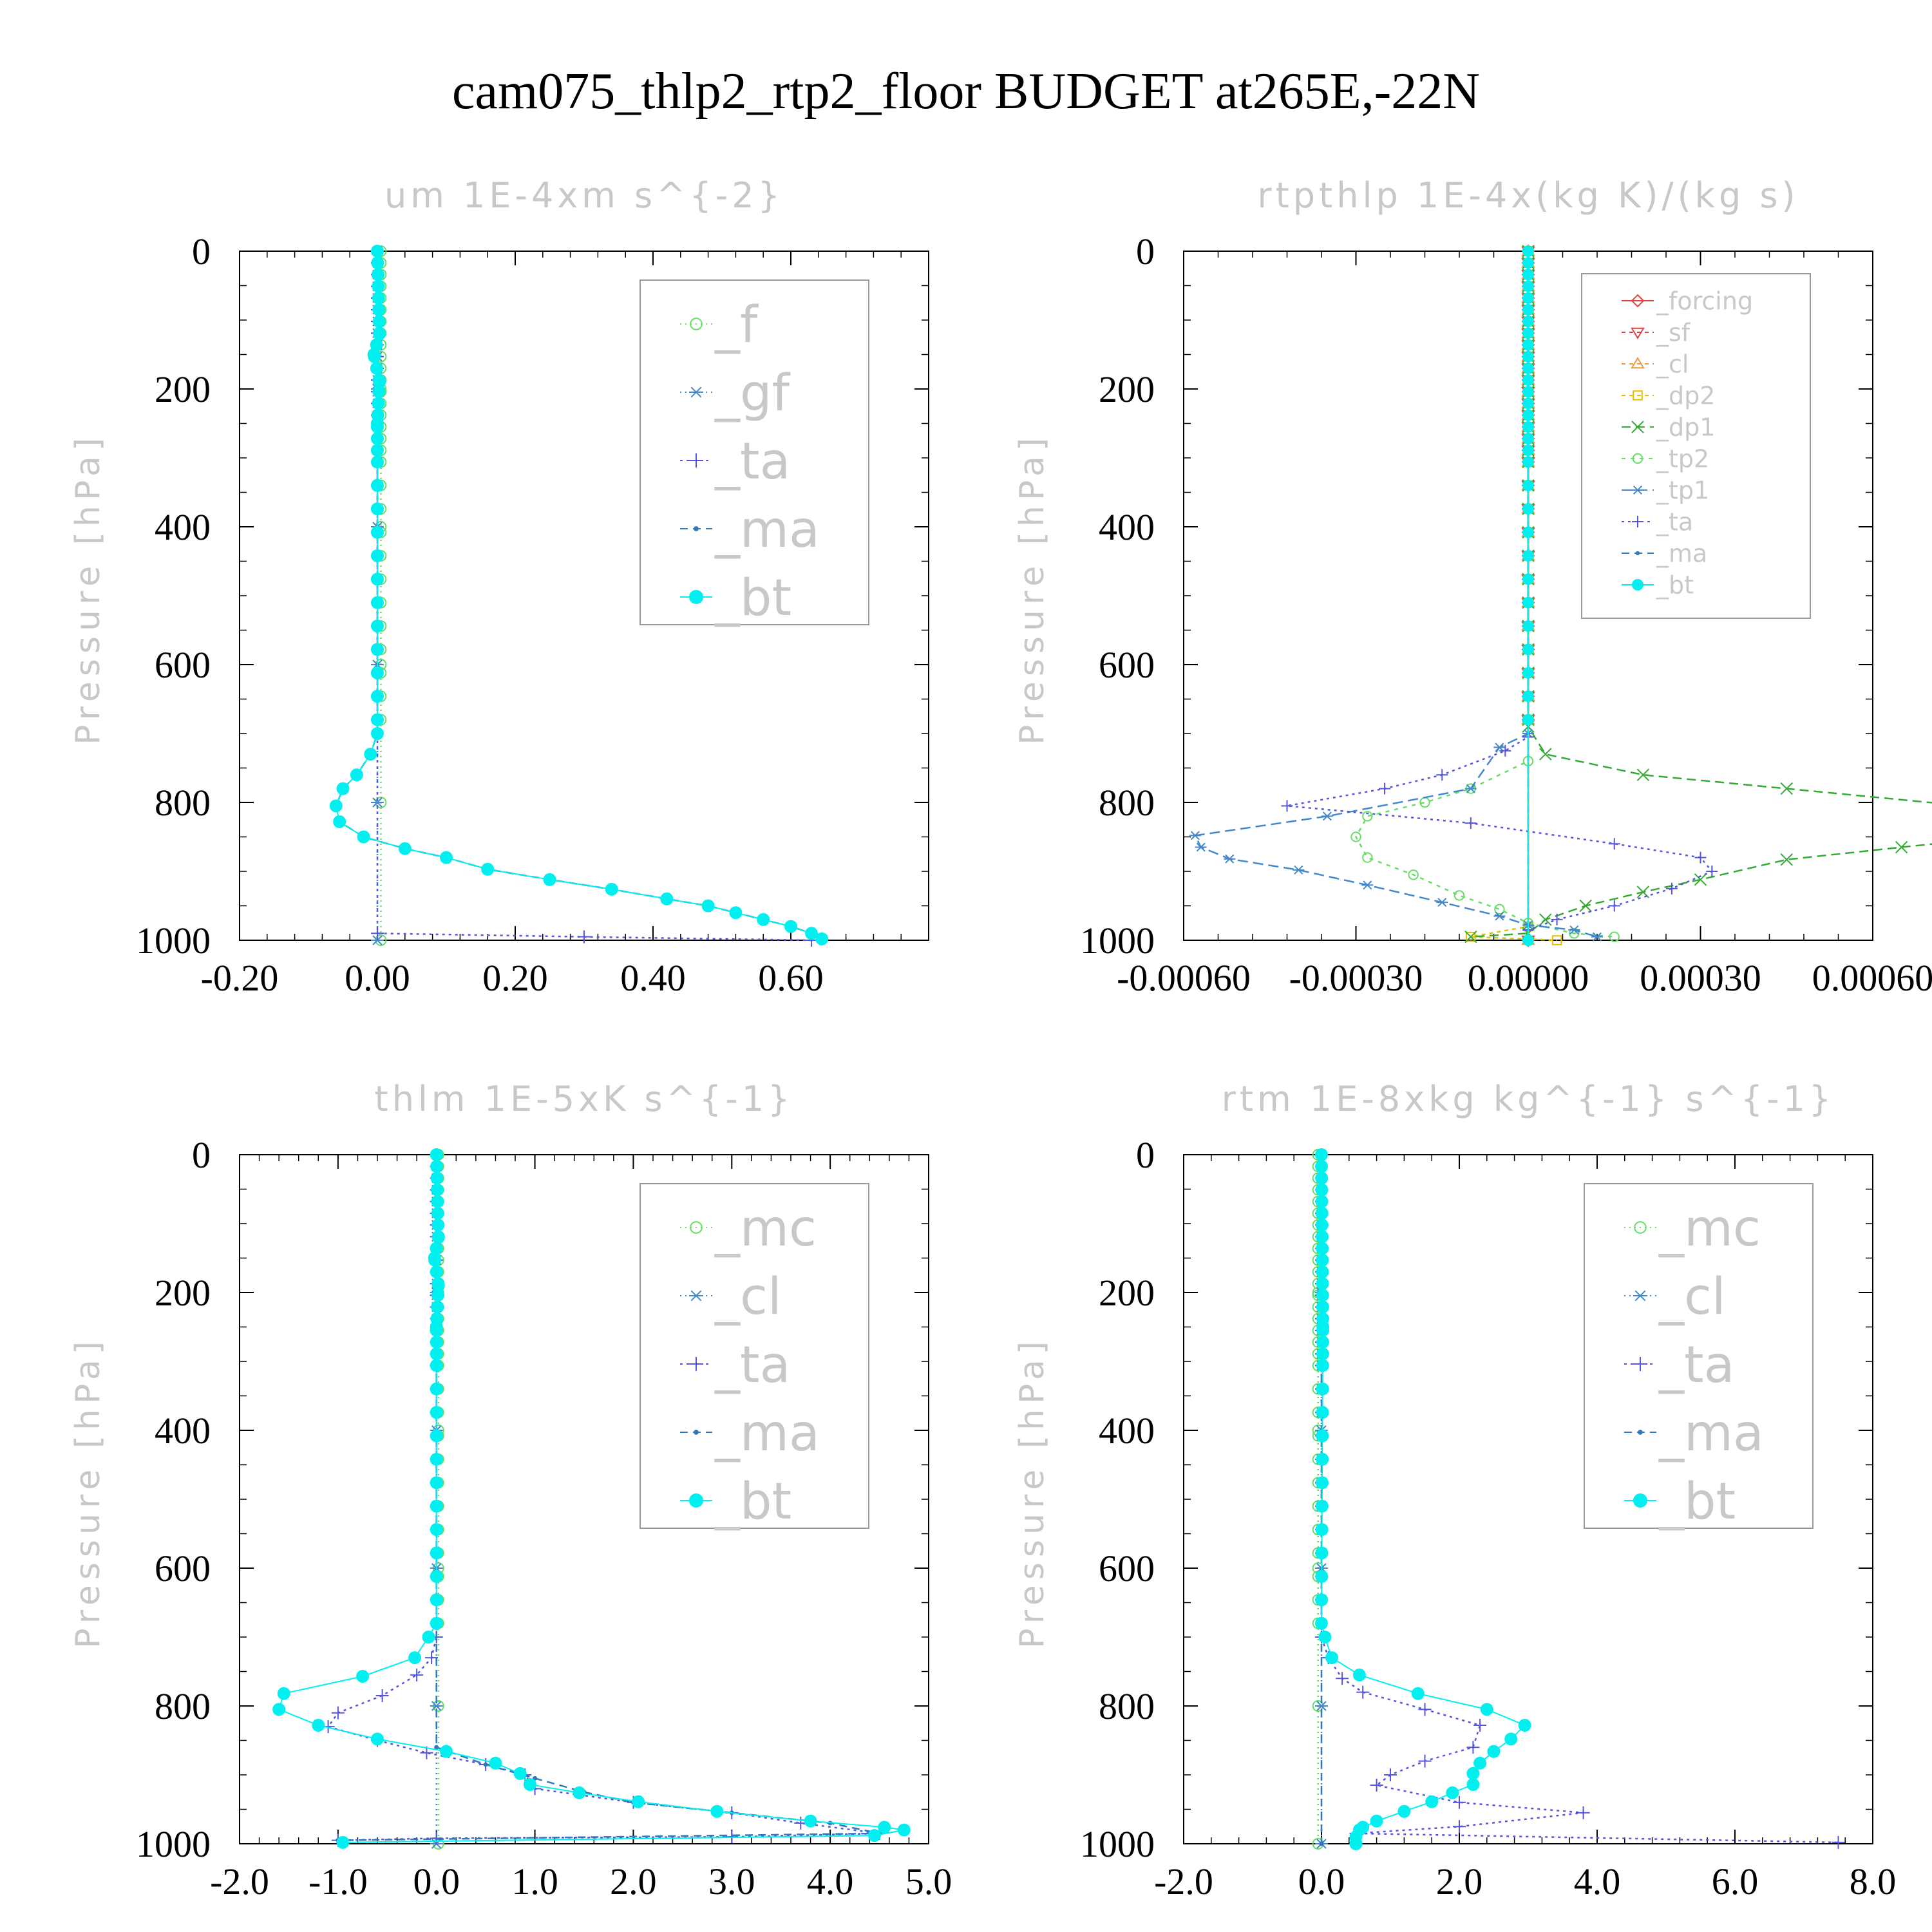  I want to click on legend-label: _f, so click(737, 325).